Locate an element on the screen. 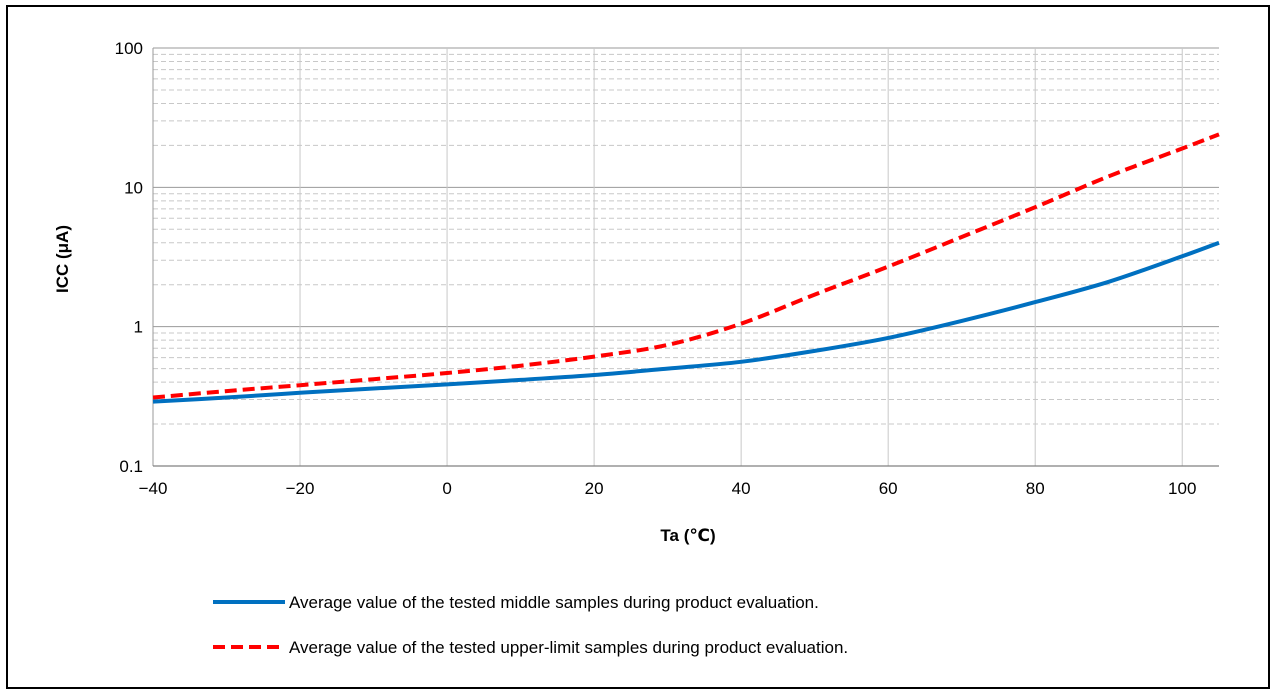  y-tick-label: 100 is located at coordinates (129, 48).